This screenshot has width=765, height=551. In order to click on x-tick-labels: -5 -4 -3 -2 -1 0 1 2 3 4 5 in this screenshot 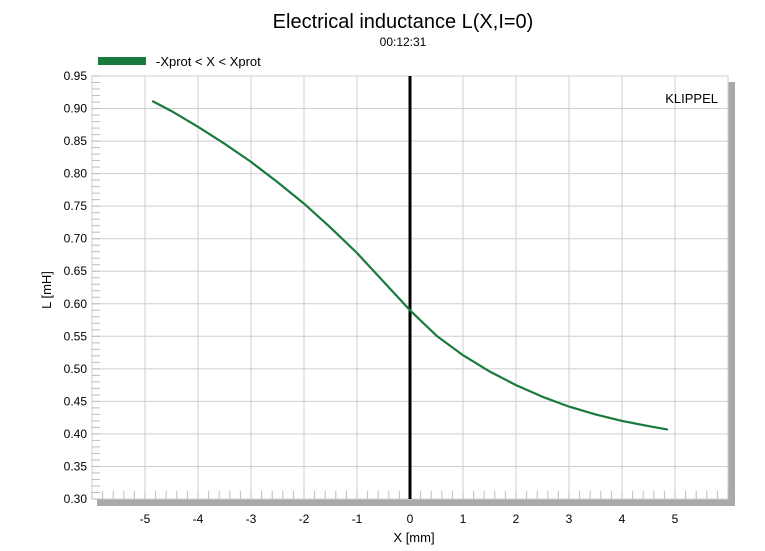, I will do `click(409, 519)`.